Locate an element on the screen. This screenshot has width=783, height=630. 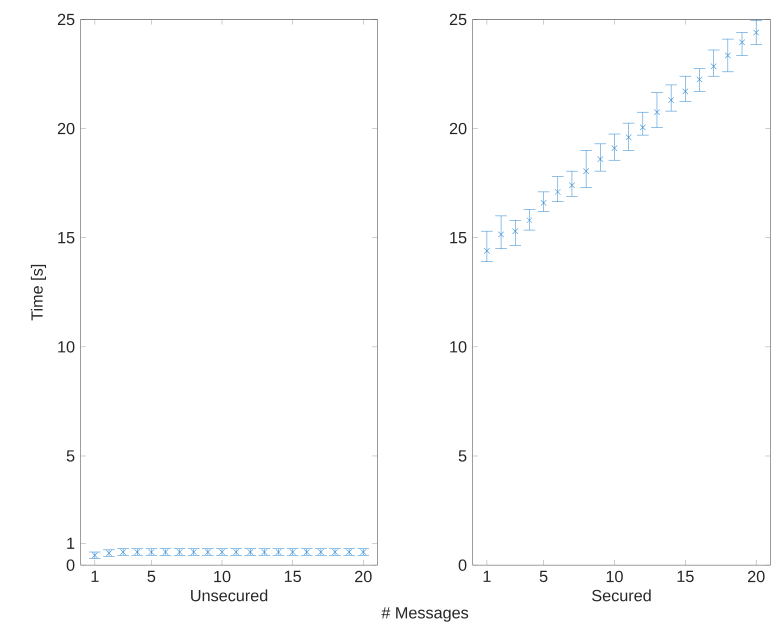
x-axis-title: Secured is located at coordinates (621, 595).